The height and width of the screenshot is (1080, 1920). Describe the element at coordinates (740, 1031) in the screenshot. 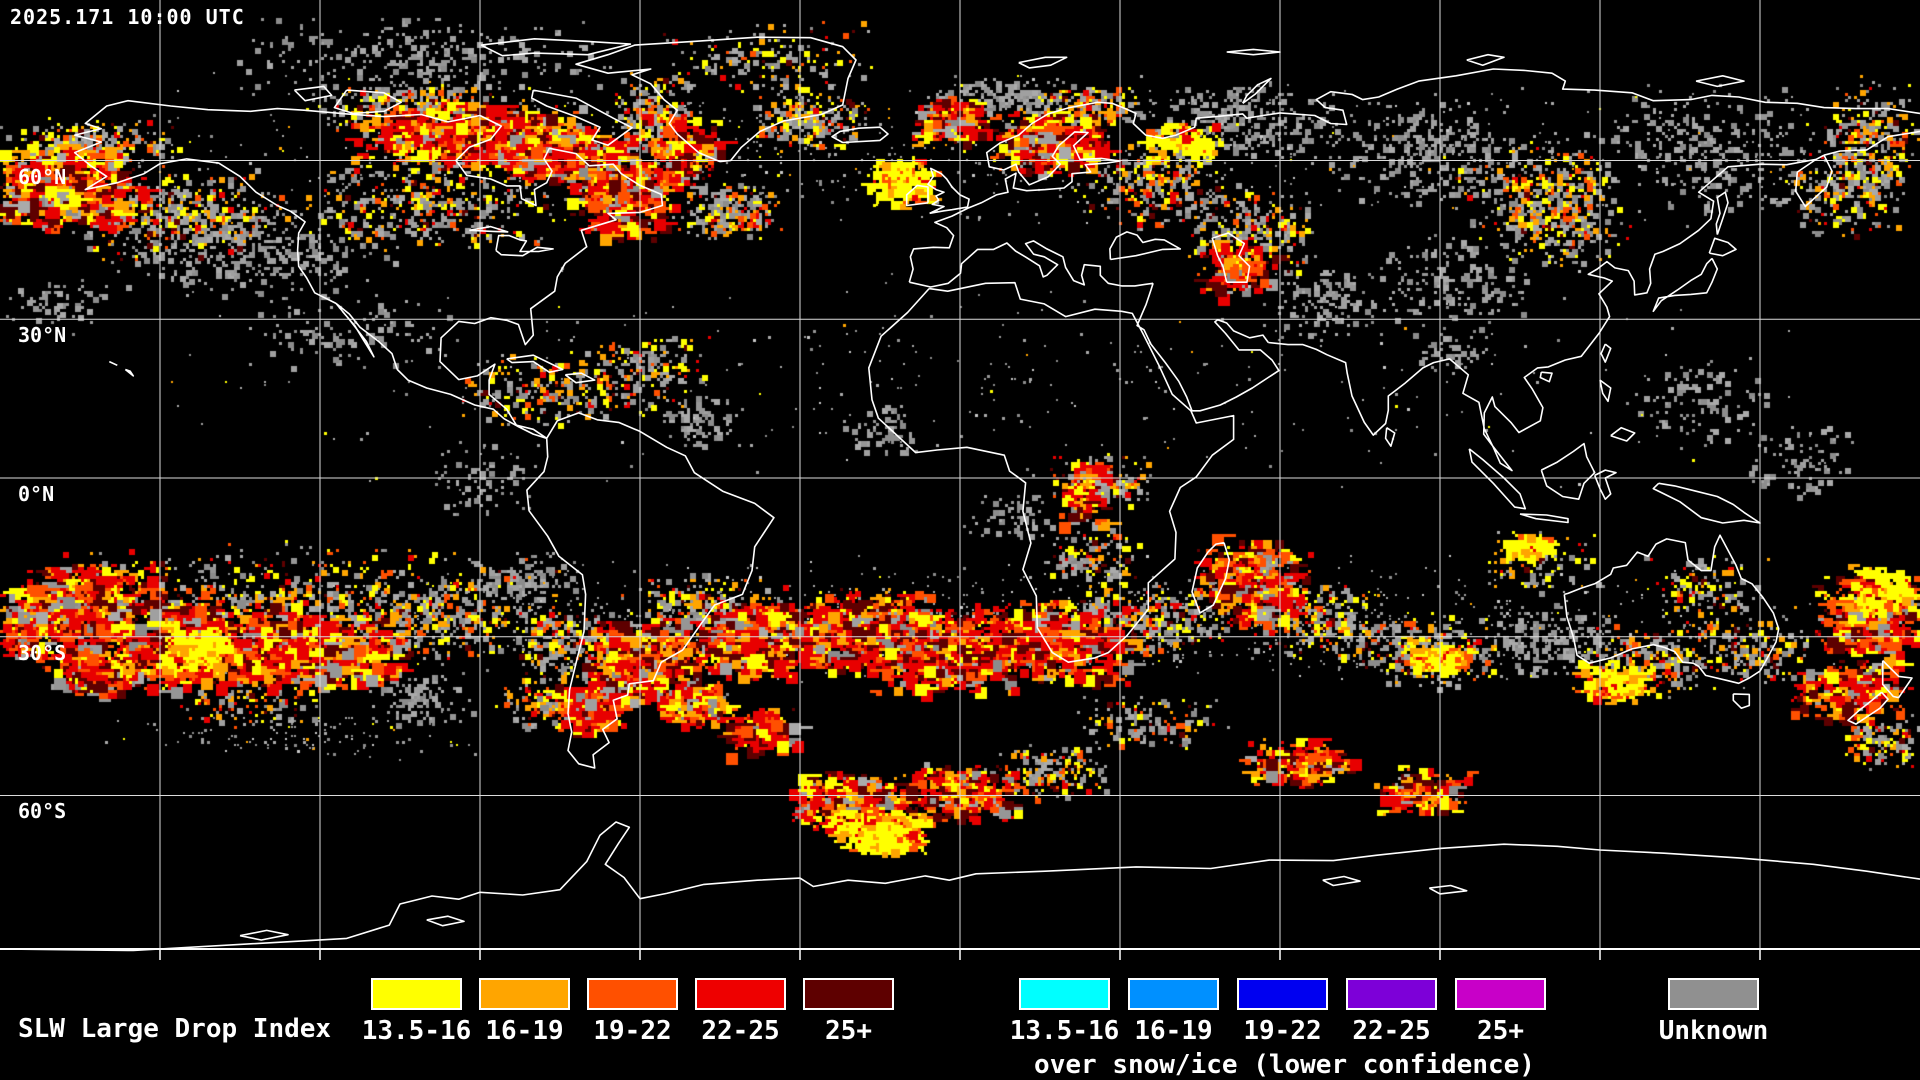

I see `slw-label-4: 22-25` at that location.